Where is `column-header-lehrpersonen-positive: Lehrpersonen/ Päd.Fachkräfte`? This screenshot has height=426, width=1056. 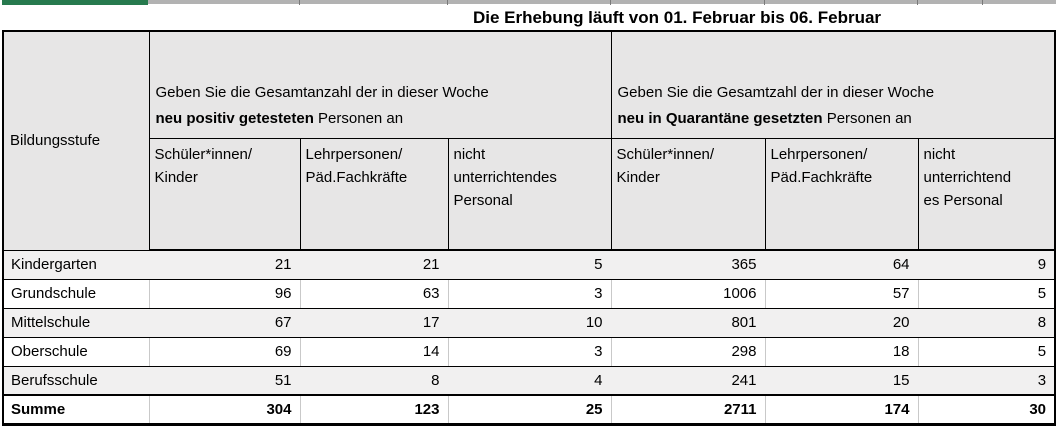
column-header-lehrpersonen-positive: Lehrpersonen/ Päd.Fachkräfte is located at coordinates (374, 194).